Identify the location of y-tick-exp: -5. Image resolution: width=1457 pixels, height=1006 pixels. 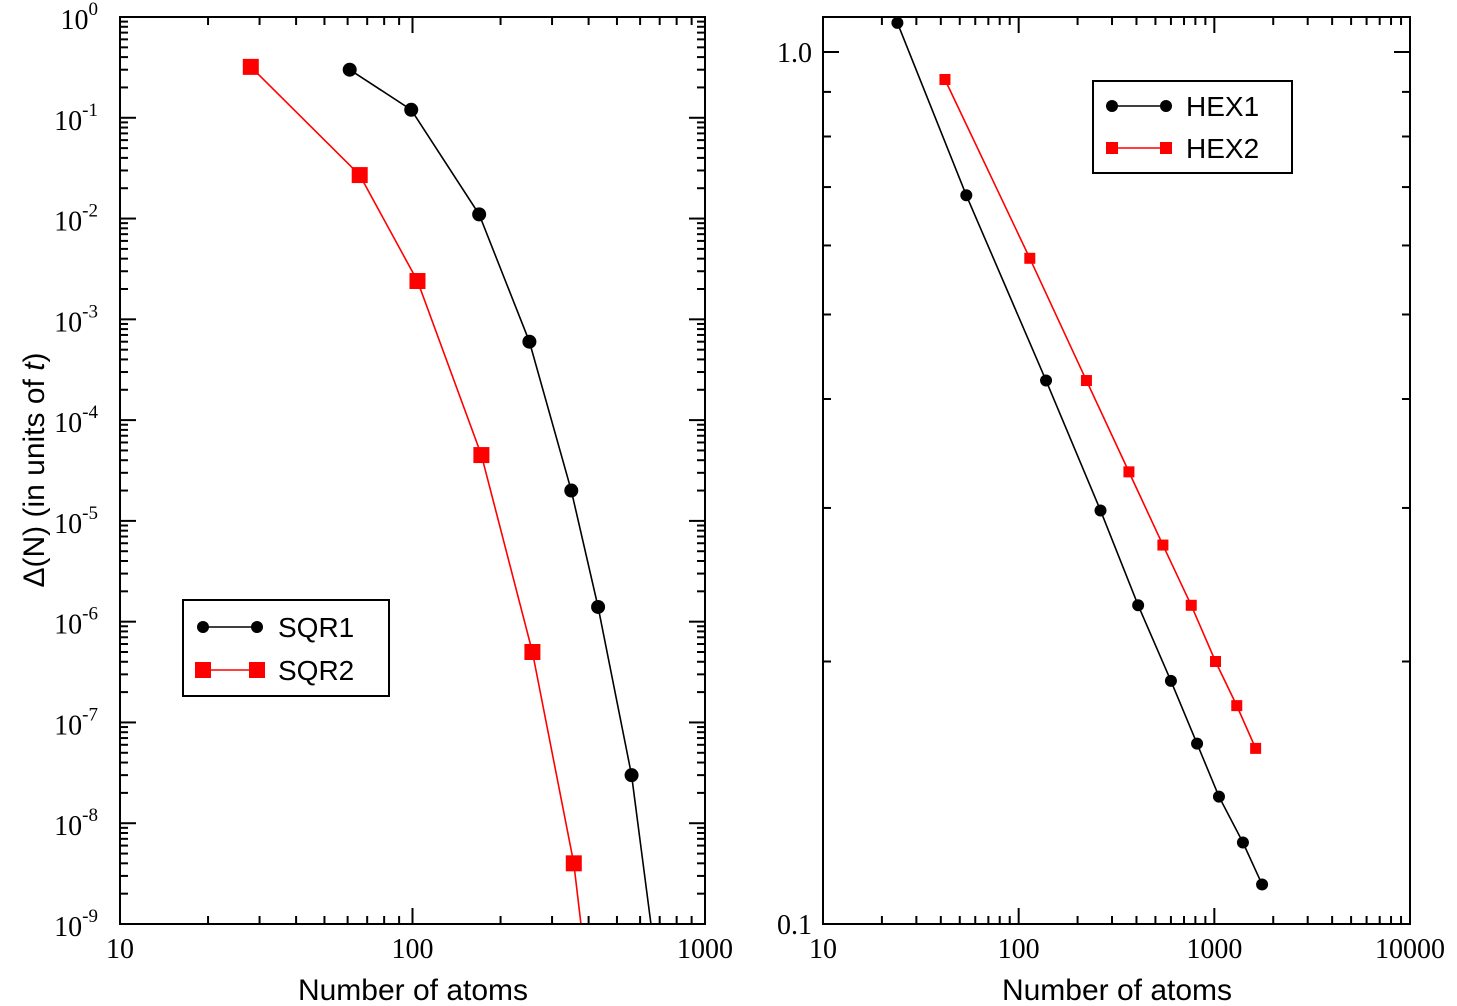
(90, 513).